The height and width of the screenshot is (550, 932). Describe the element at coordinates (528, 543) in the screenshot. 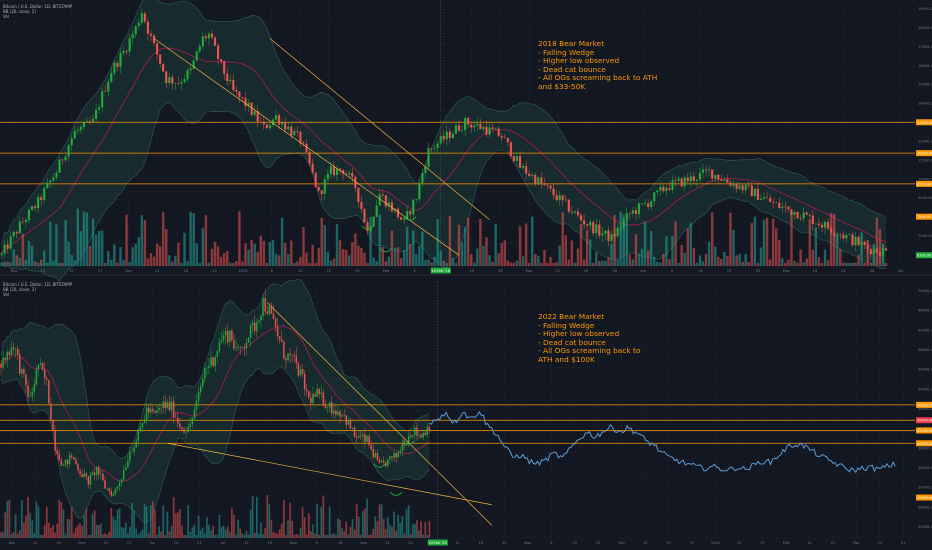

I see `time-tick-label: Nov` at that location.